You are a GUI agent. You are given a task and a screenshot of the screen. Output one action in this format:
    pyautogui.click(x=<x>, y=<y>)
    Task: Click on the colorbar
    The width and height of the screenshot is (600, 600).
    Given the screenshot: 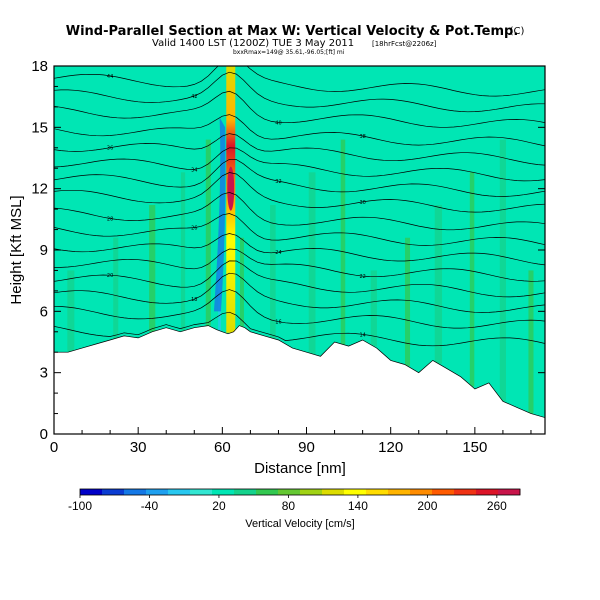 What is the action you would take?
    pyautogui.click(x=300, y=492)
    